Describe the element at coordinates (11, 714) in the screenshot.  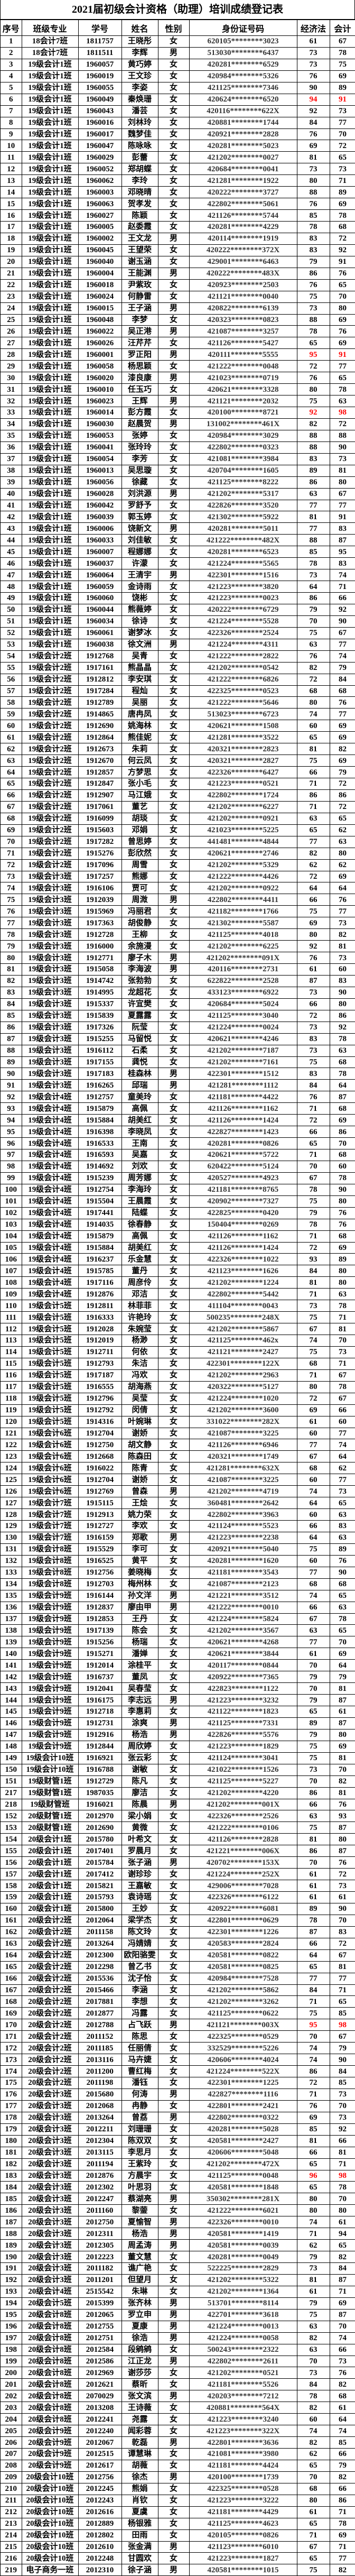
I see `seq-cell: 59` at that location.